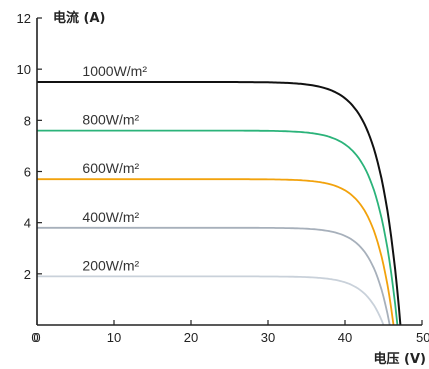  I want to click on series-label: 600W/m², so click(110, 168).